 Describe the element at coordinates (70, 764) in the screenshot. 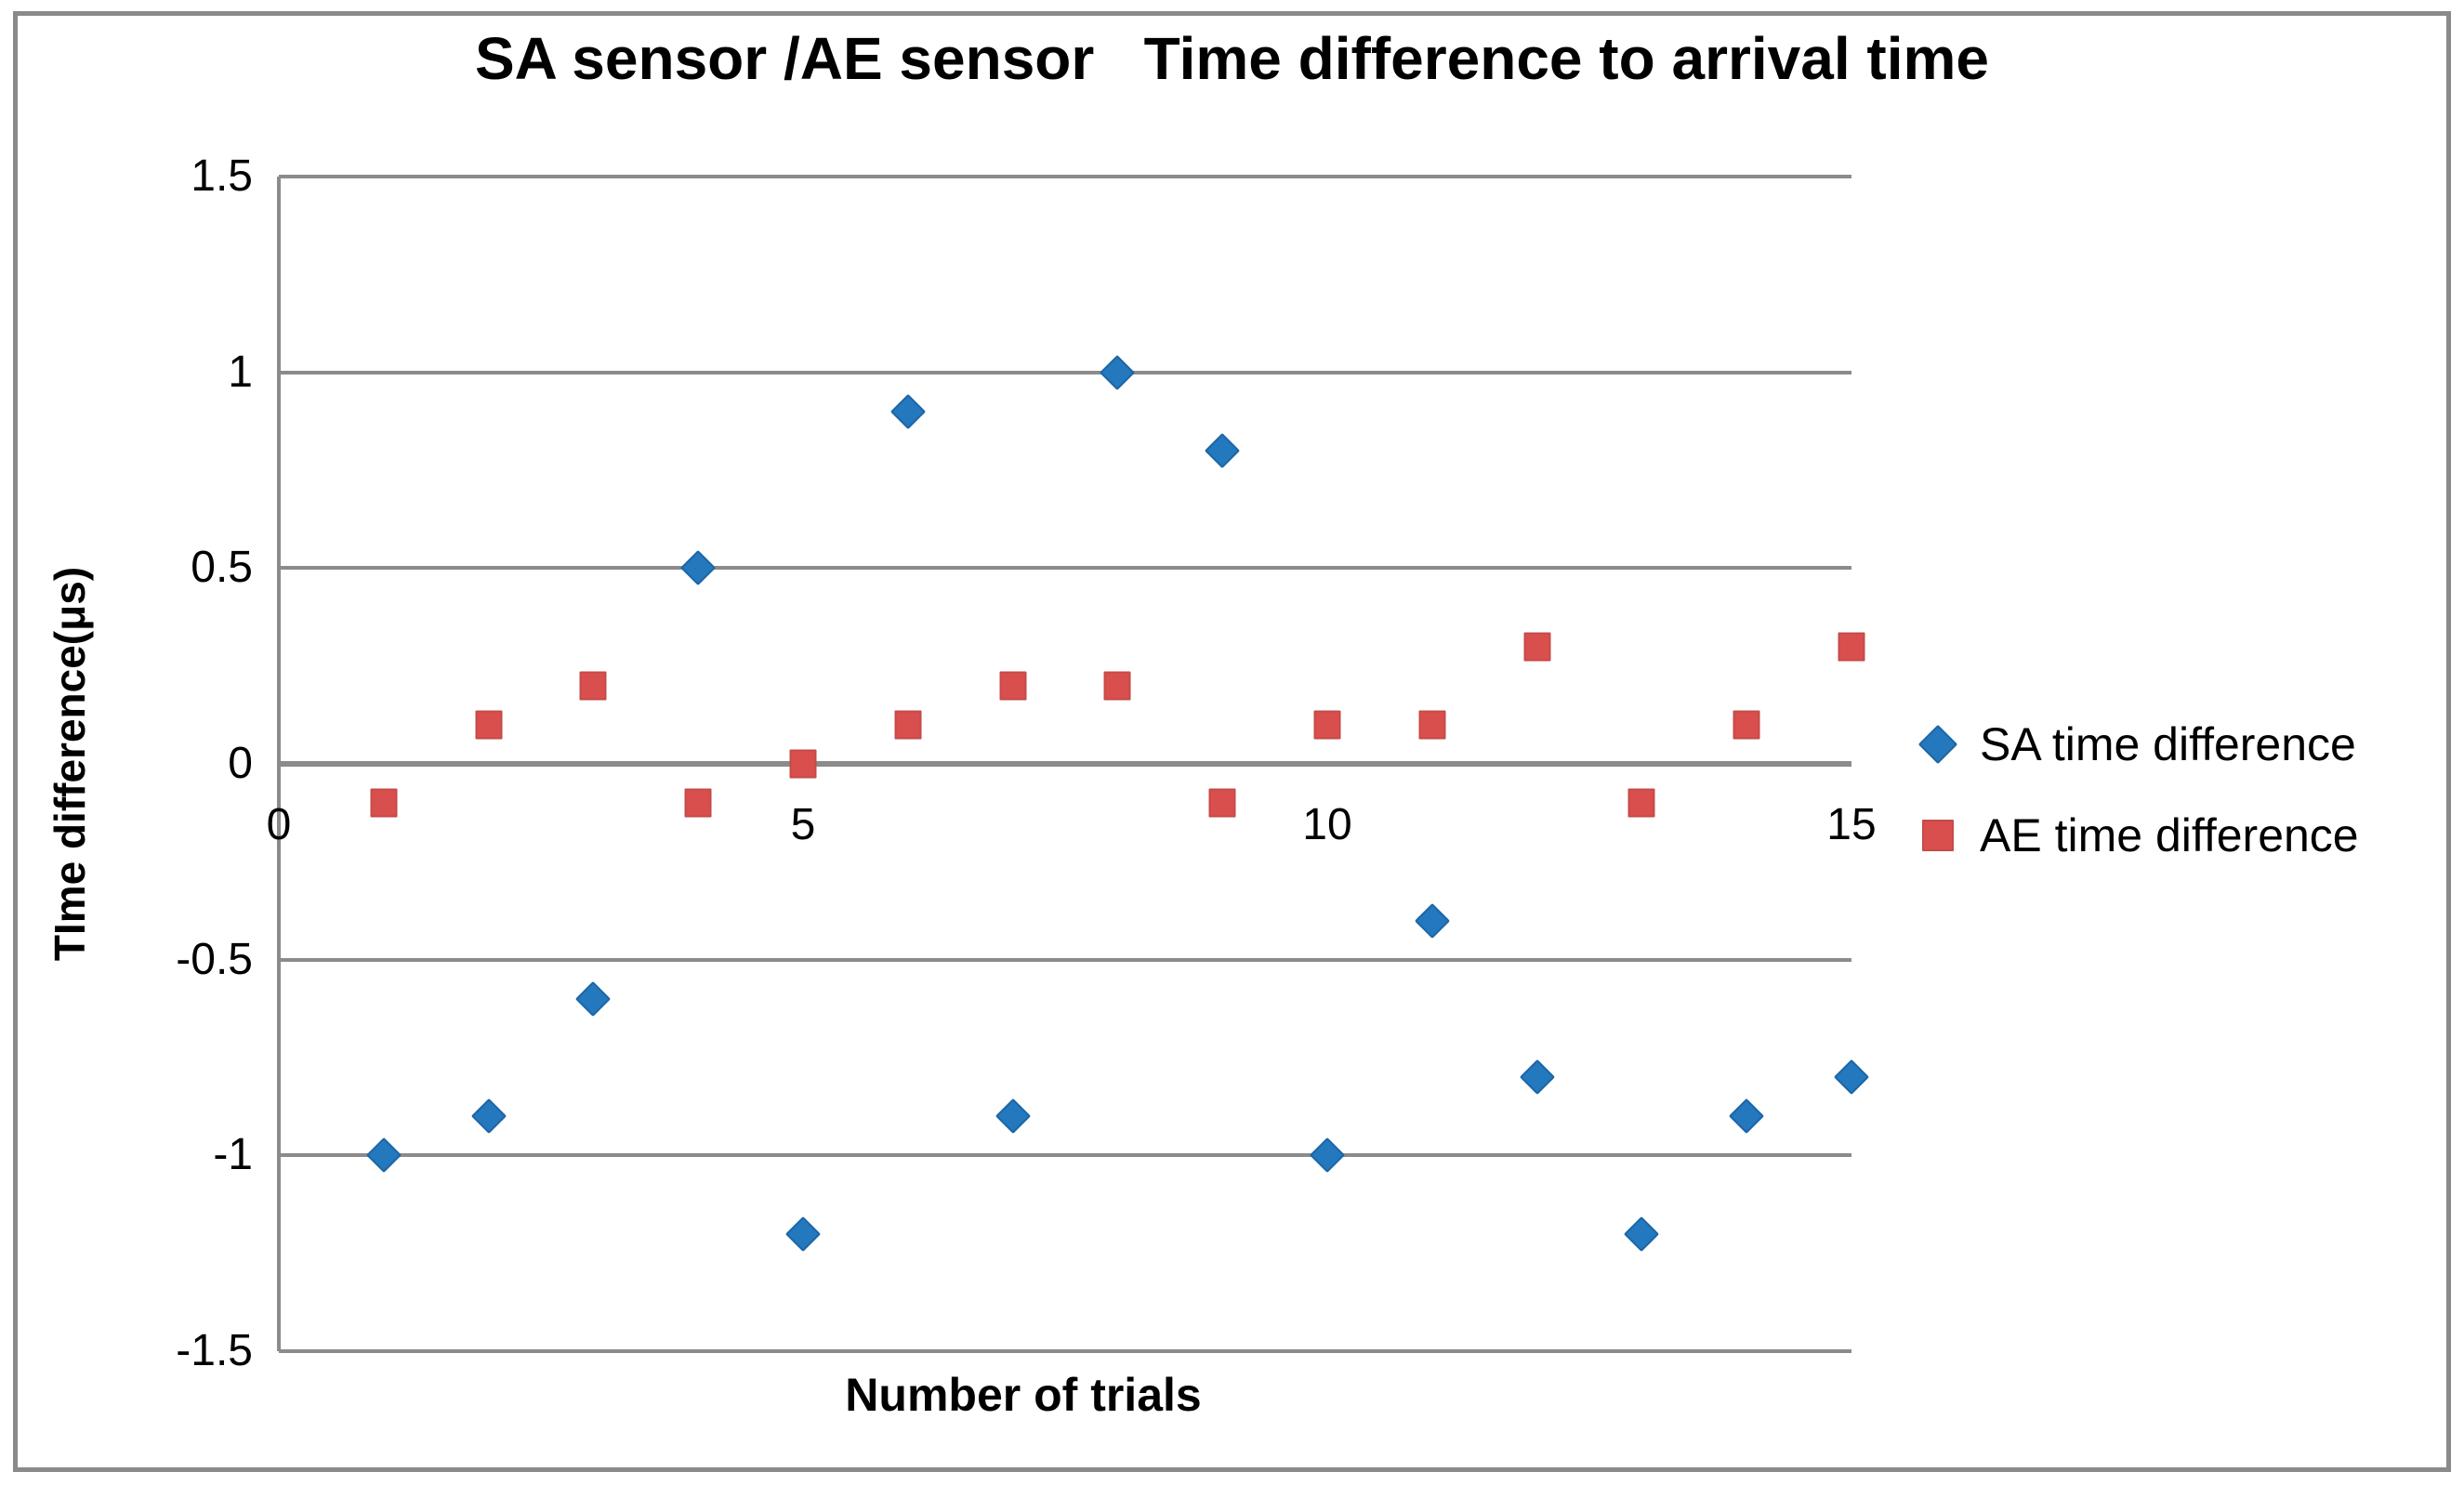

I see `y-axis-title: TIme difference(μs)` at that location.